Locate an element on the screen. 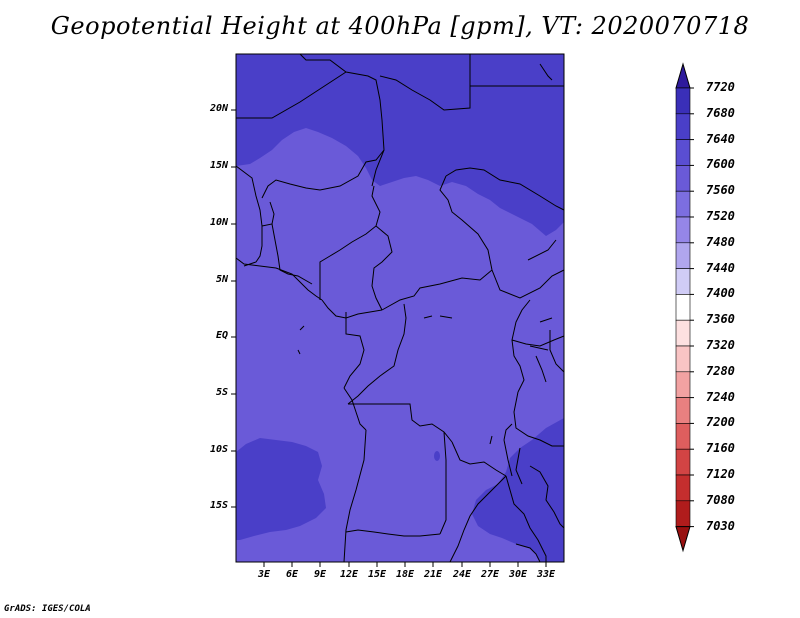 Image resolution: width=800 pixels, height=618 pixels. colorbar is located at coordinates (684, 307).